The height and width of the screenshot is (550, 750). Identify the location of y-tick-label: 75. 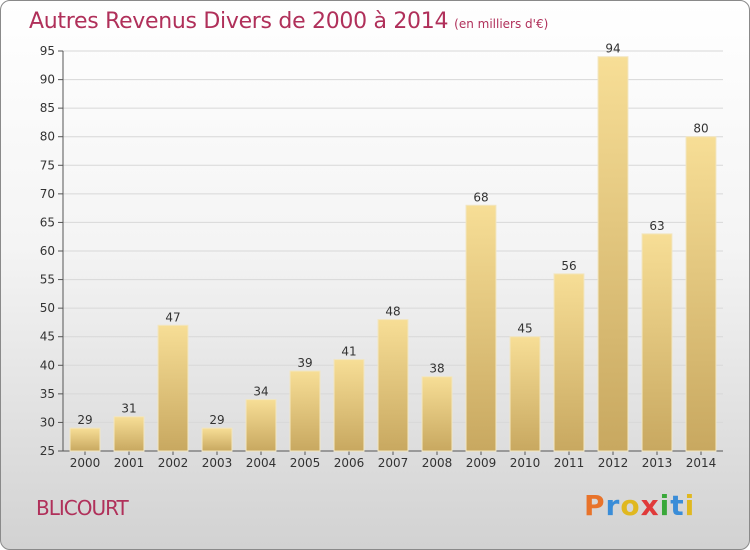
(47, 165).